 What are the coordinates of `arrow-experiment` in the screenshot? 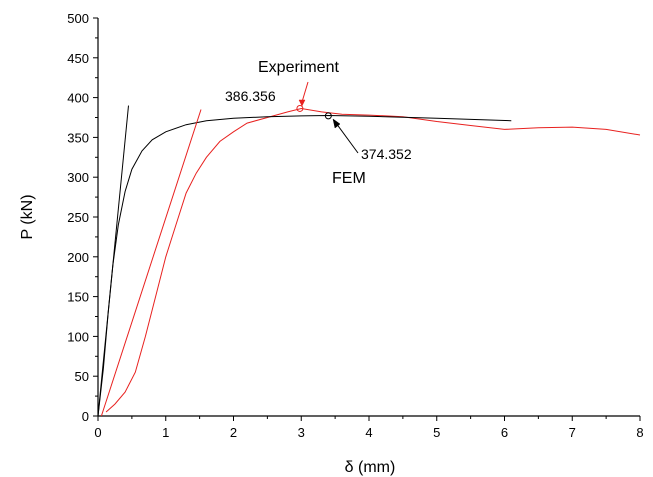 It's located at (303, 94).